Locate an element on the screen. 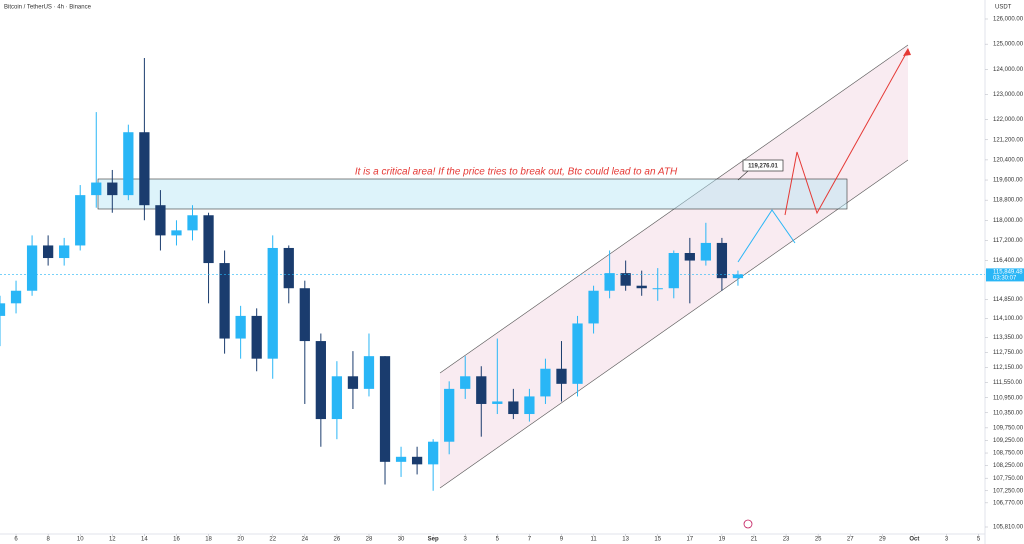 The width and height of the screenshot is (1024, 544). y-tick-label: 117,200.00 is located at coordinates (1008, 241).